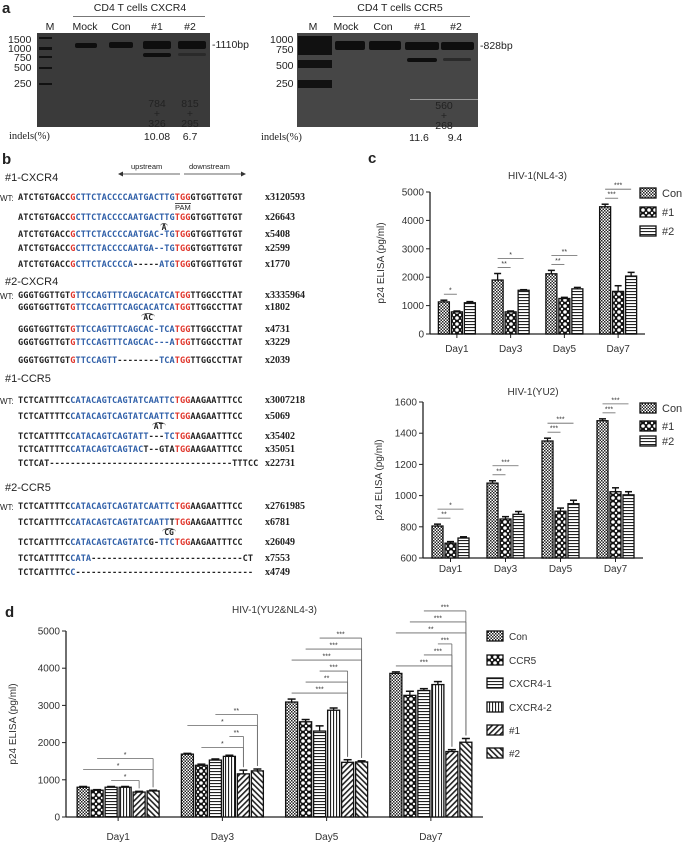 This screenshot has width=685, height=846. What do you see at coordinates (280, 449) in the screenshot?
I see `read-count: x35051` at bounding box center [280, 449].